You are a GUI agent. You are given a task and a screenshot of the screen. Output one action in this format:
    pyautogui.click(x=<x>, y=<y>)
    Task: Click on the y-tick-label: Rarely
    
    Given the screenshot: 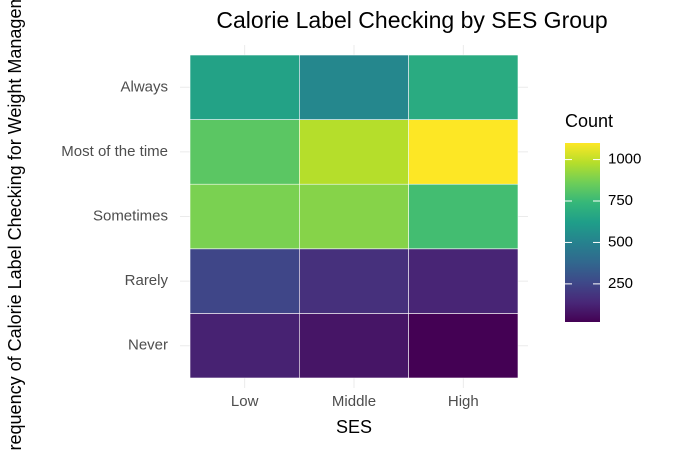 What is the action you would take?
    pyautogui.click(x=147, y=280)
    